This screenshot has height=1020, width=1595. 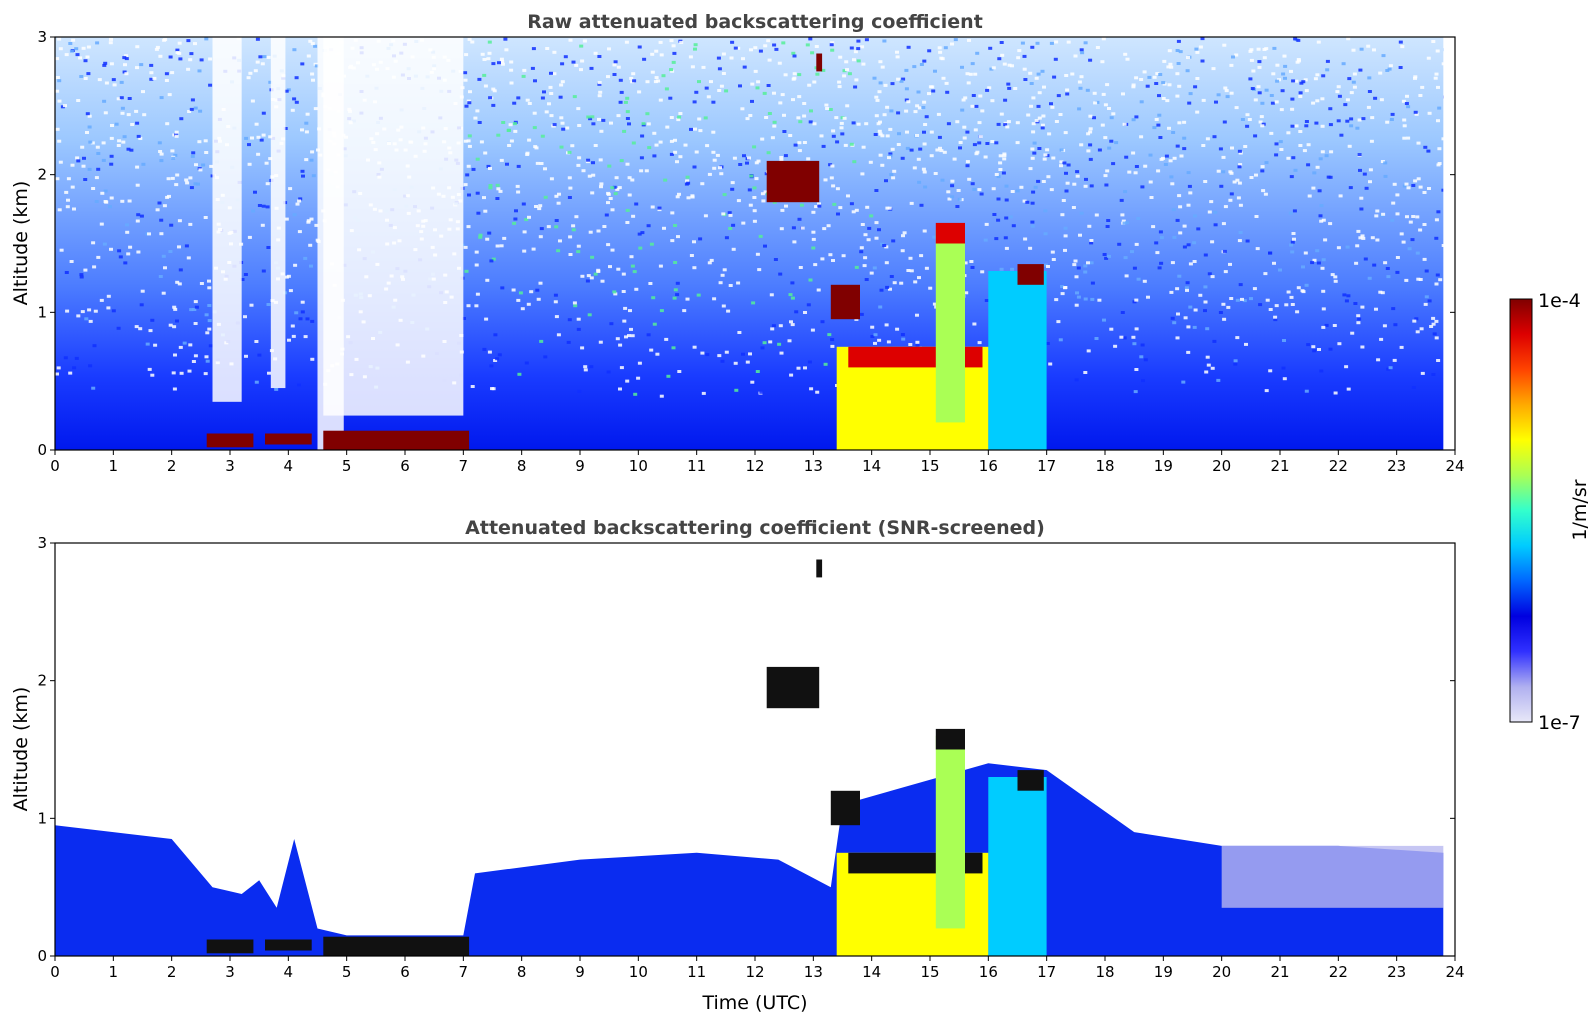 I want to click on raw-signal-gap, so click(x=227, y=219).